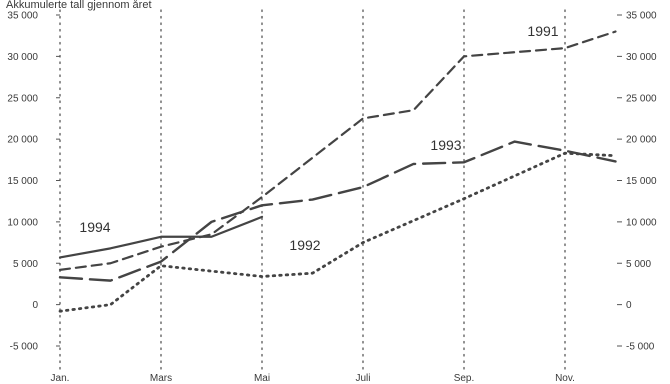 This screenshot has width=670, height=384. Describe the element at coordinates (22, 98) in the screenshot. I see `y-tick-label-left: 25 000` at that location.